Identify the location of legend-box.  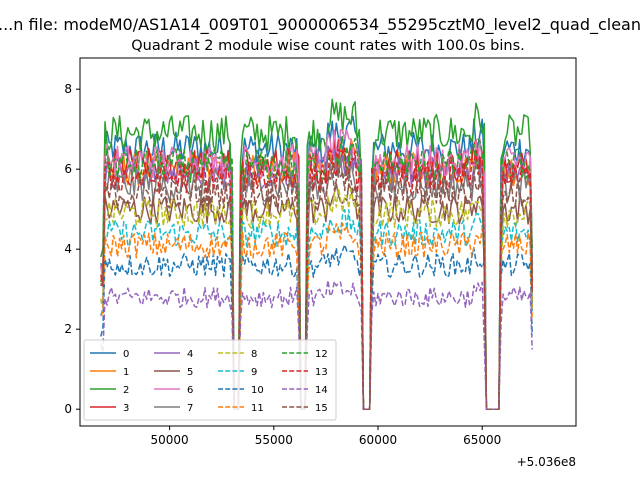
(210, 380).